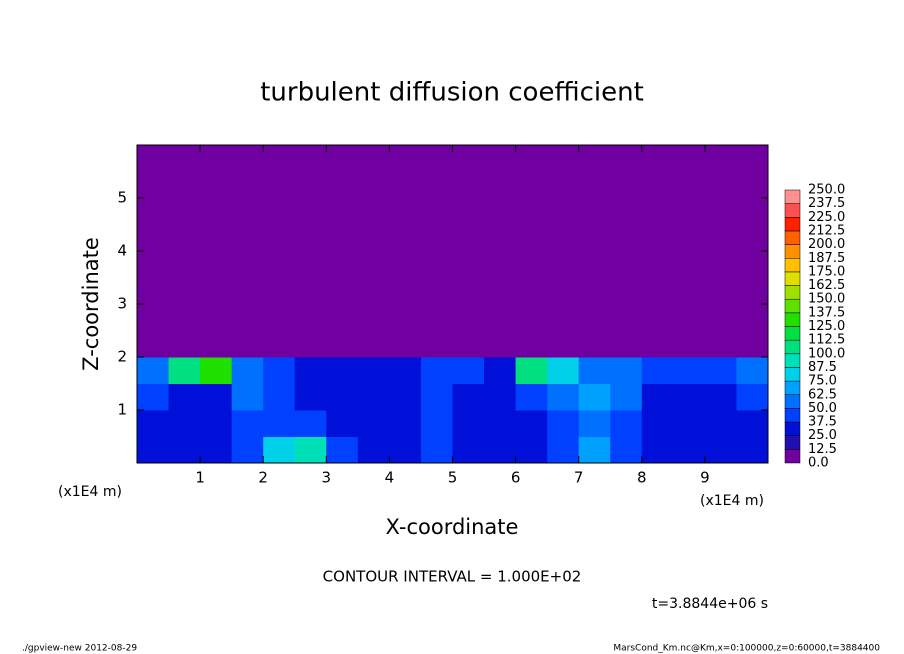 This screenshot has height=654, width=904. What do you see at coordinates (122, 251) in the screenshot?
I see `y-tick-label: 4` at bounding box center [122, 251].